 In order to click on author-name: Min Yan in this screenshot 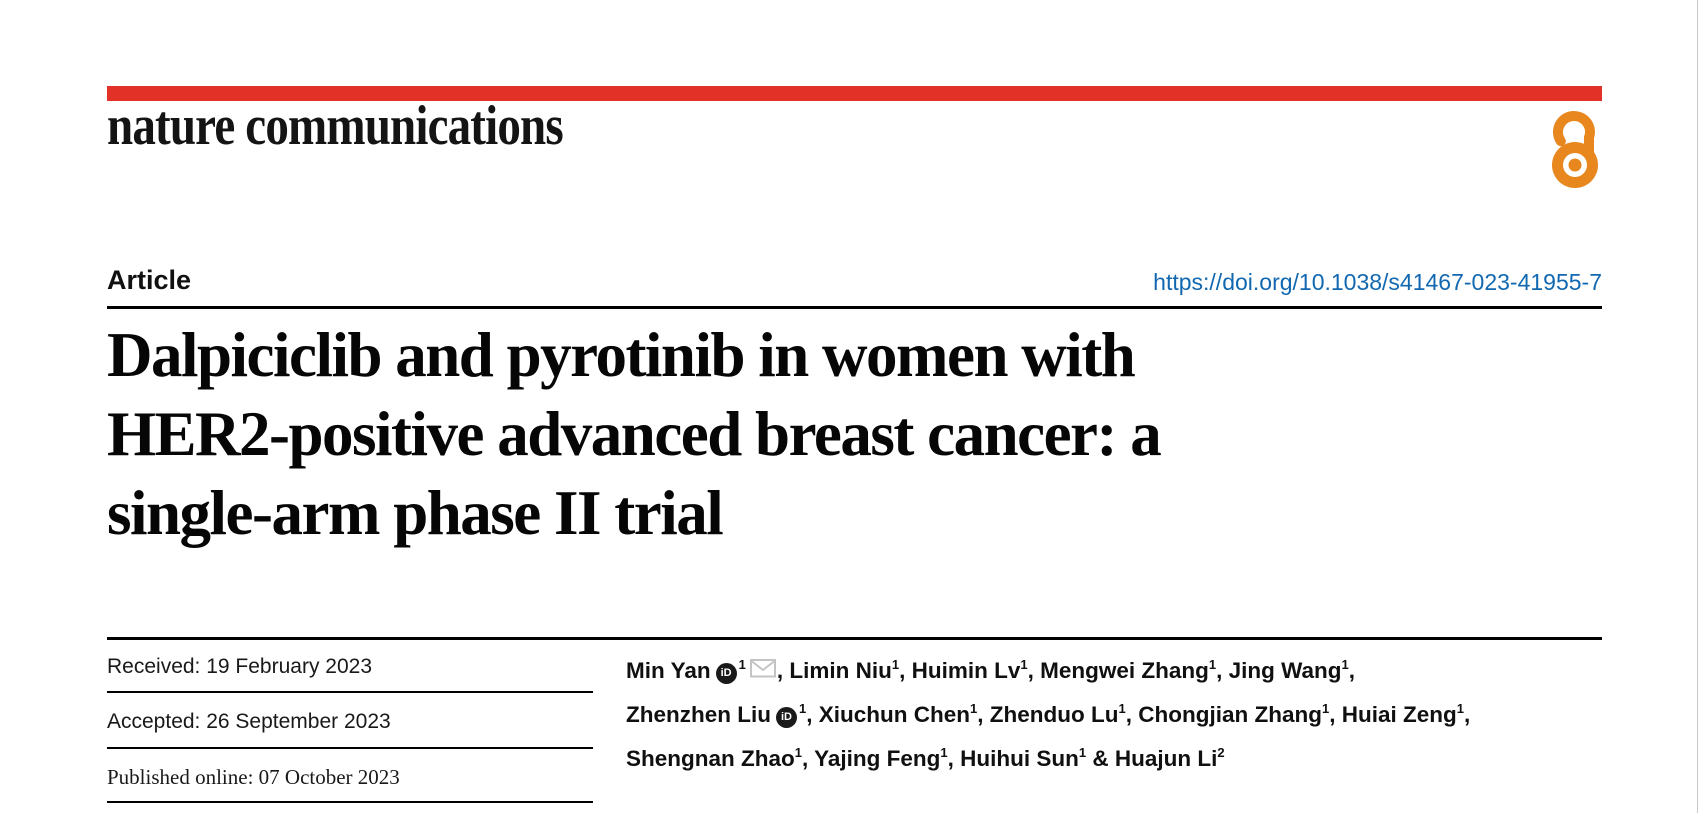, I will do `click(668, 670)`.